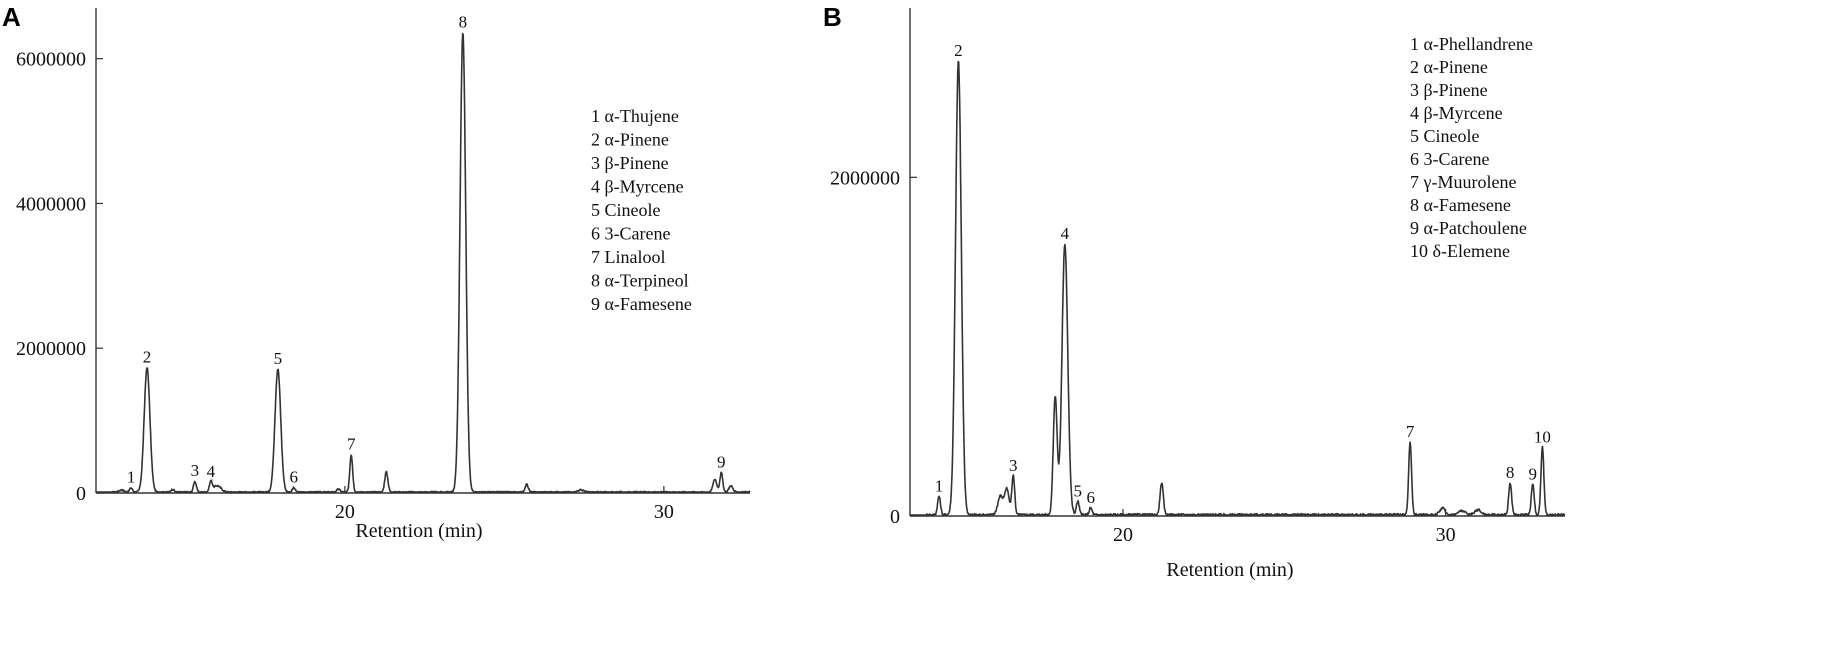  I want to click on panel-b-x-axis-title: Retention (min), so click(1229, 570).